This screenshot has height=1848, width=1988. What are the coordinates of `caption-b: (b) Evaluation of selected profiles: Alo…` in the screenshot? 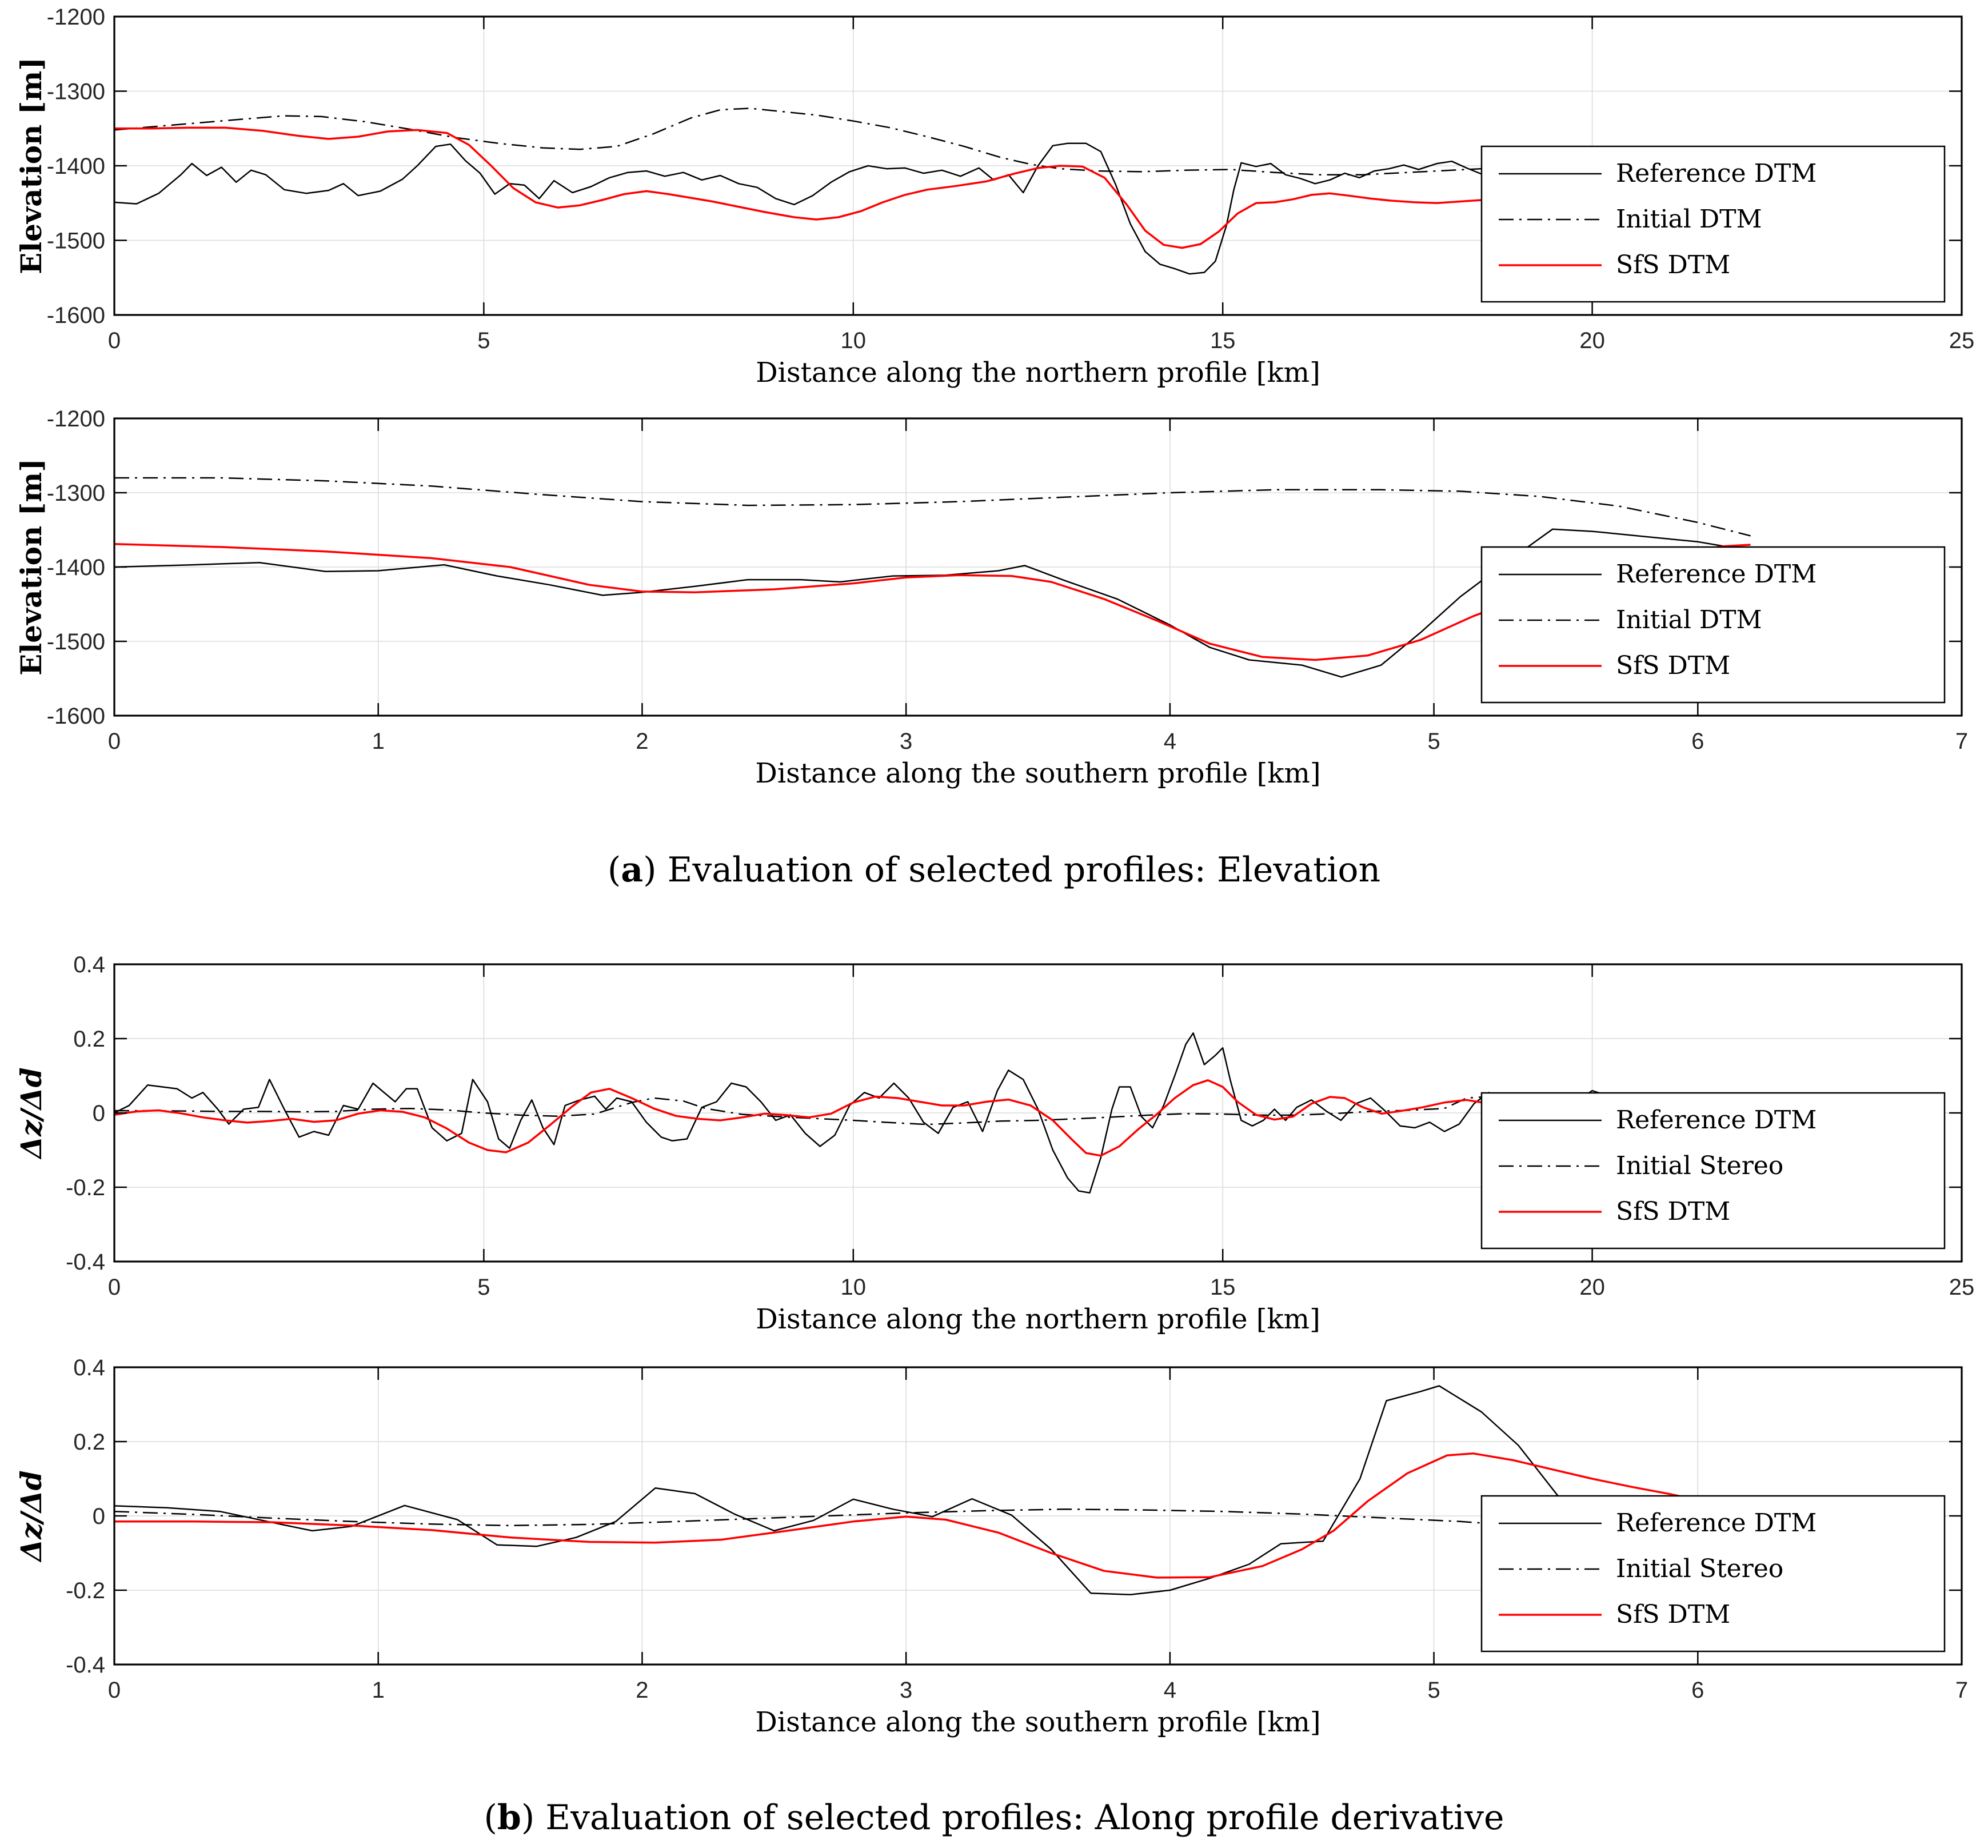 It's located at (994, 1818).